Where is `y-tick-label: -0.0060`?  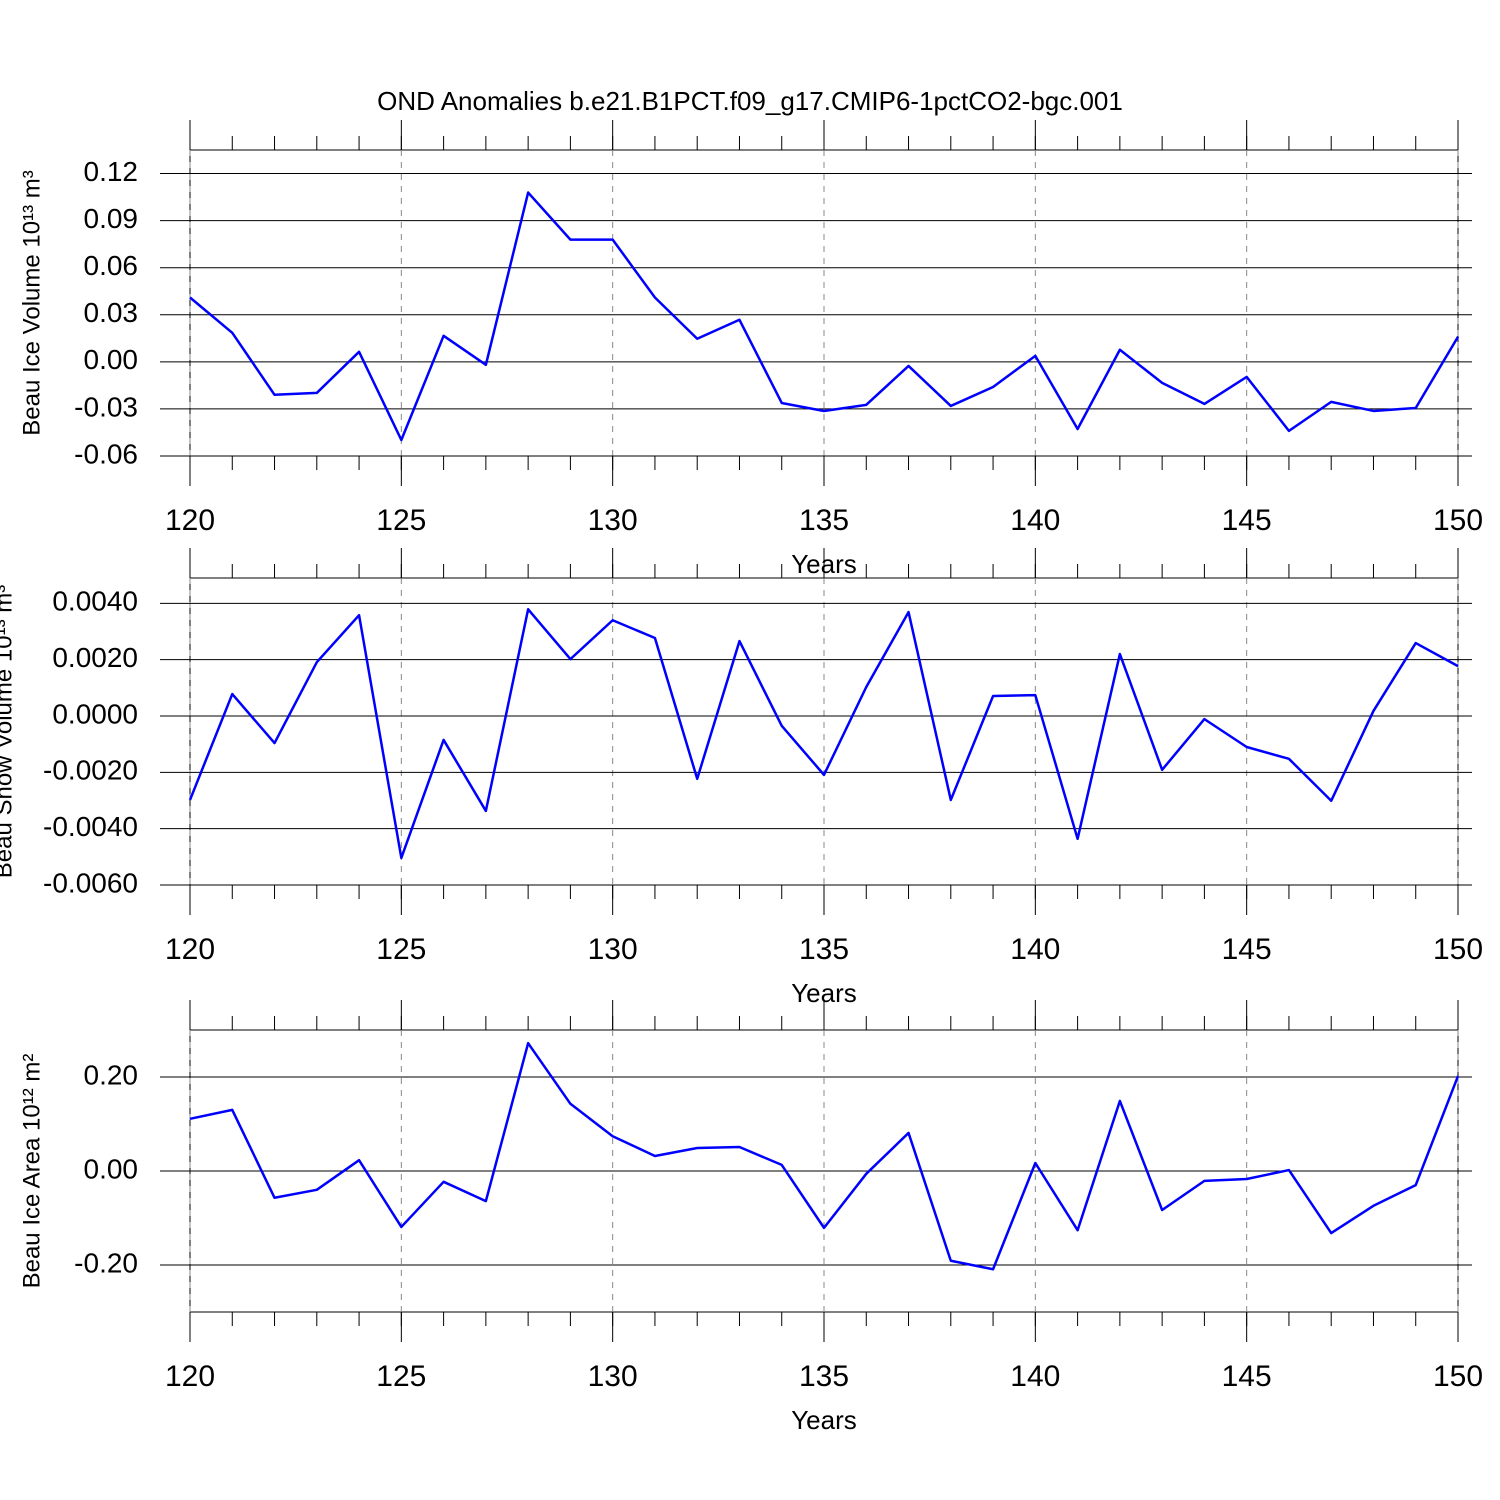 y-tick-label: -0.0060 is located at coordinates (90, 882).